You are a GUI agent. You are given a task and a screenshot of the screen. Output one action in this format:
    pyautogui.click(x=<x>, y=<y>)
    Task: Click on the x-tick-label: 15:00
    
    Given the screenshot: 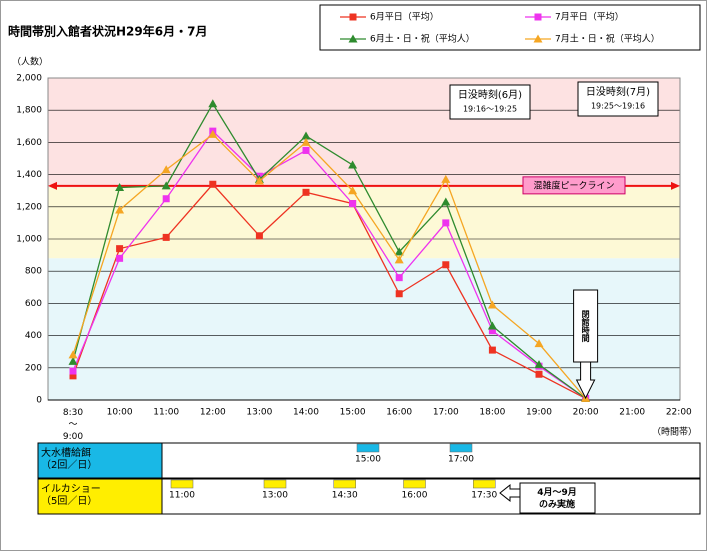 What is the action you would take?
    pyautogui.click(x=353, y=413)
    